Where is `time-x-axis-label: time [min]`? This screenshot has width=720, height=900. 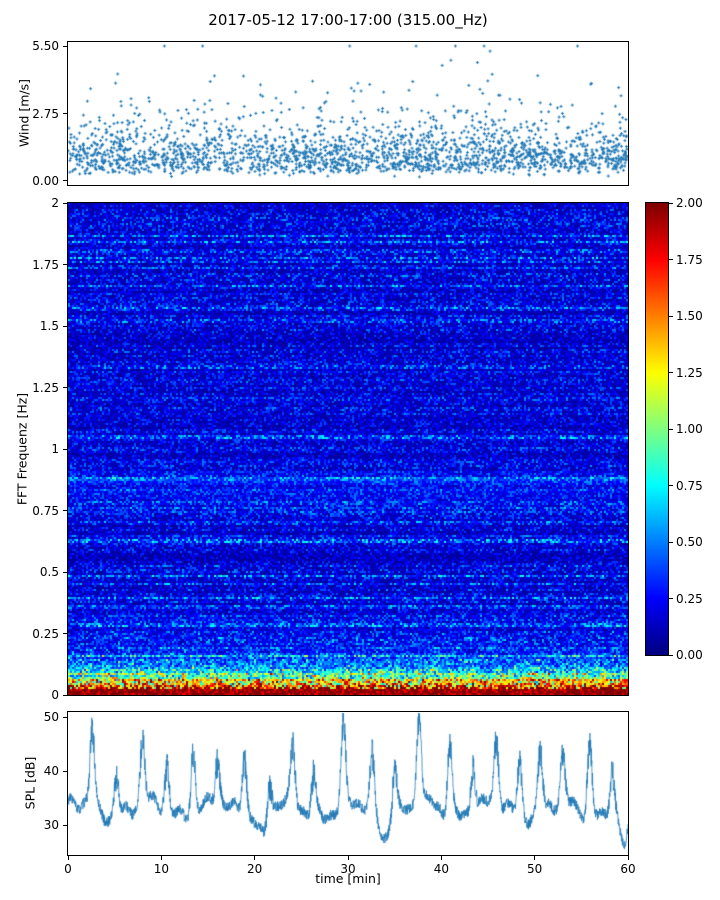 time-x-axis-label: time [min] is located at coordinates (348, 878).